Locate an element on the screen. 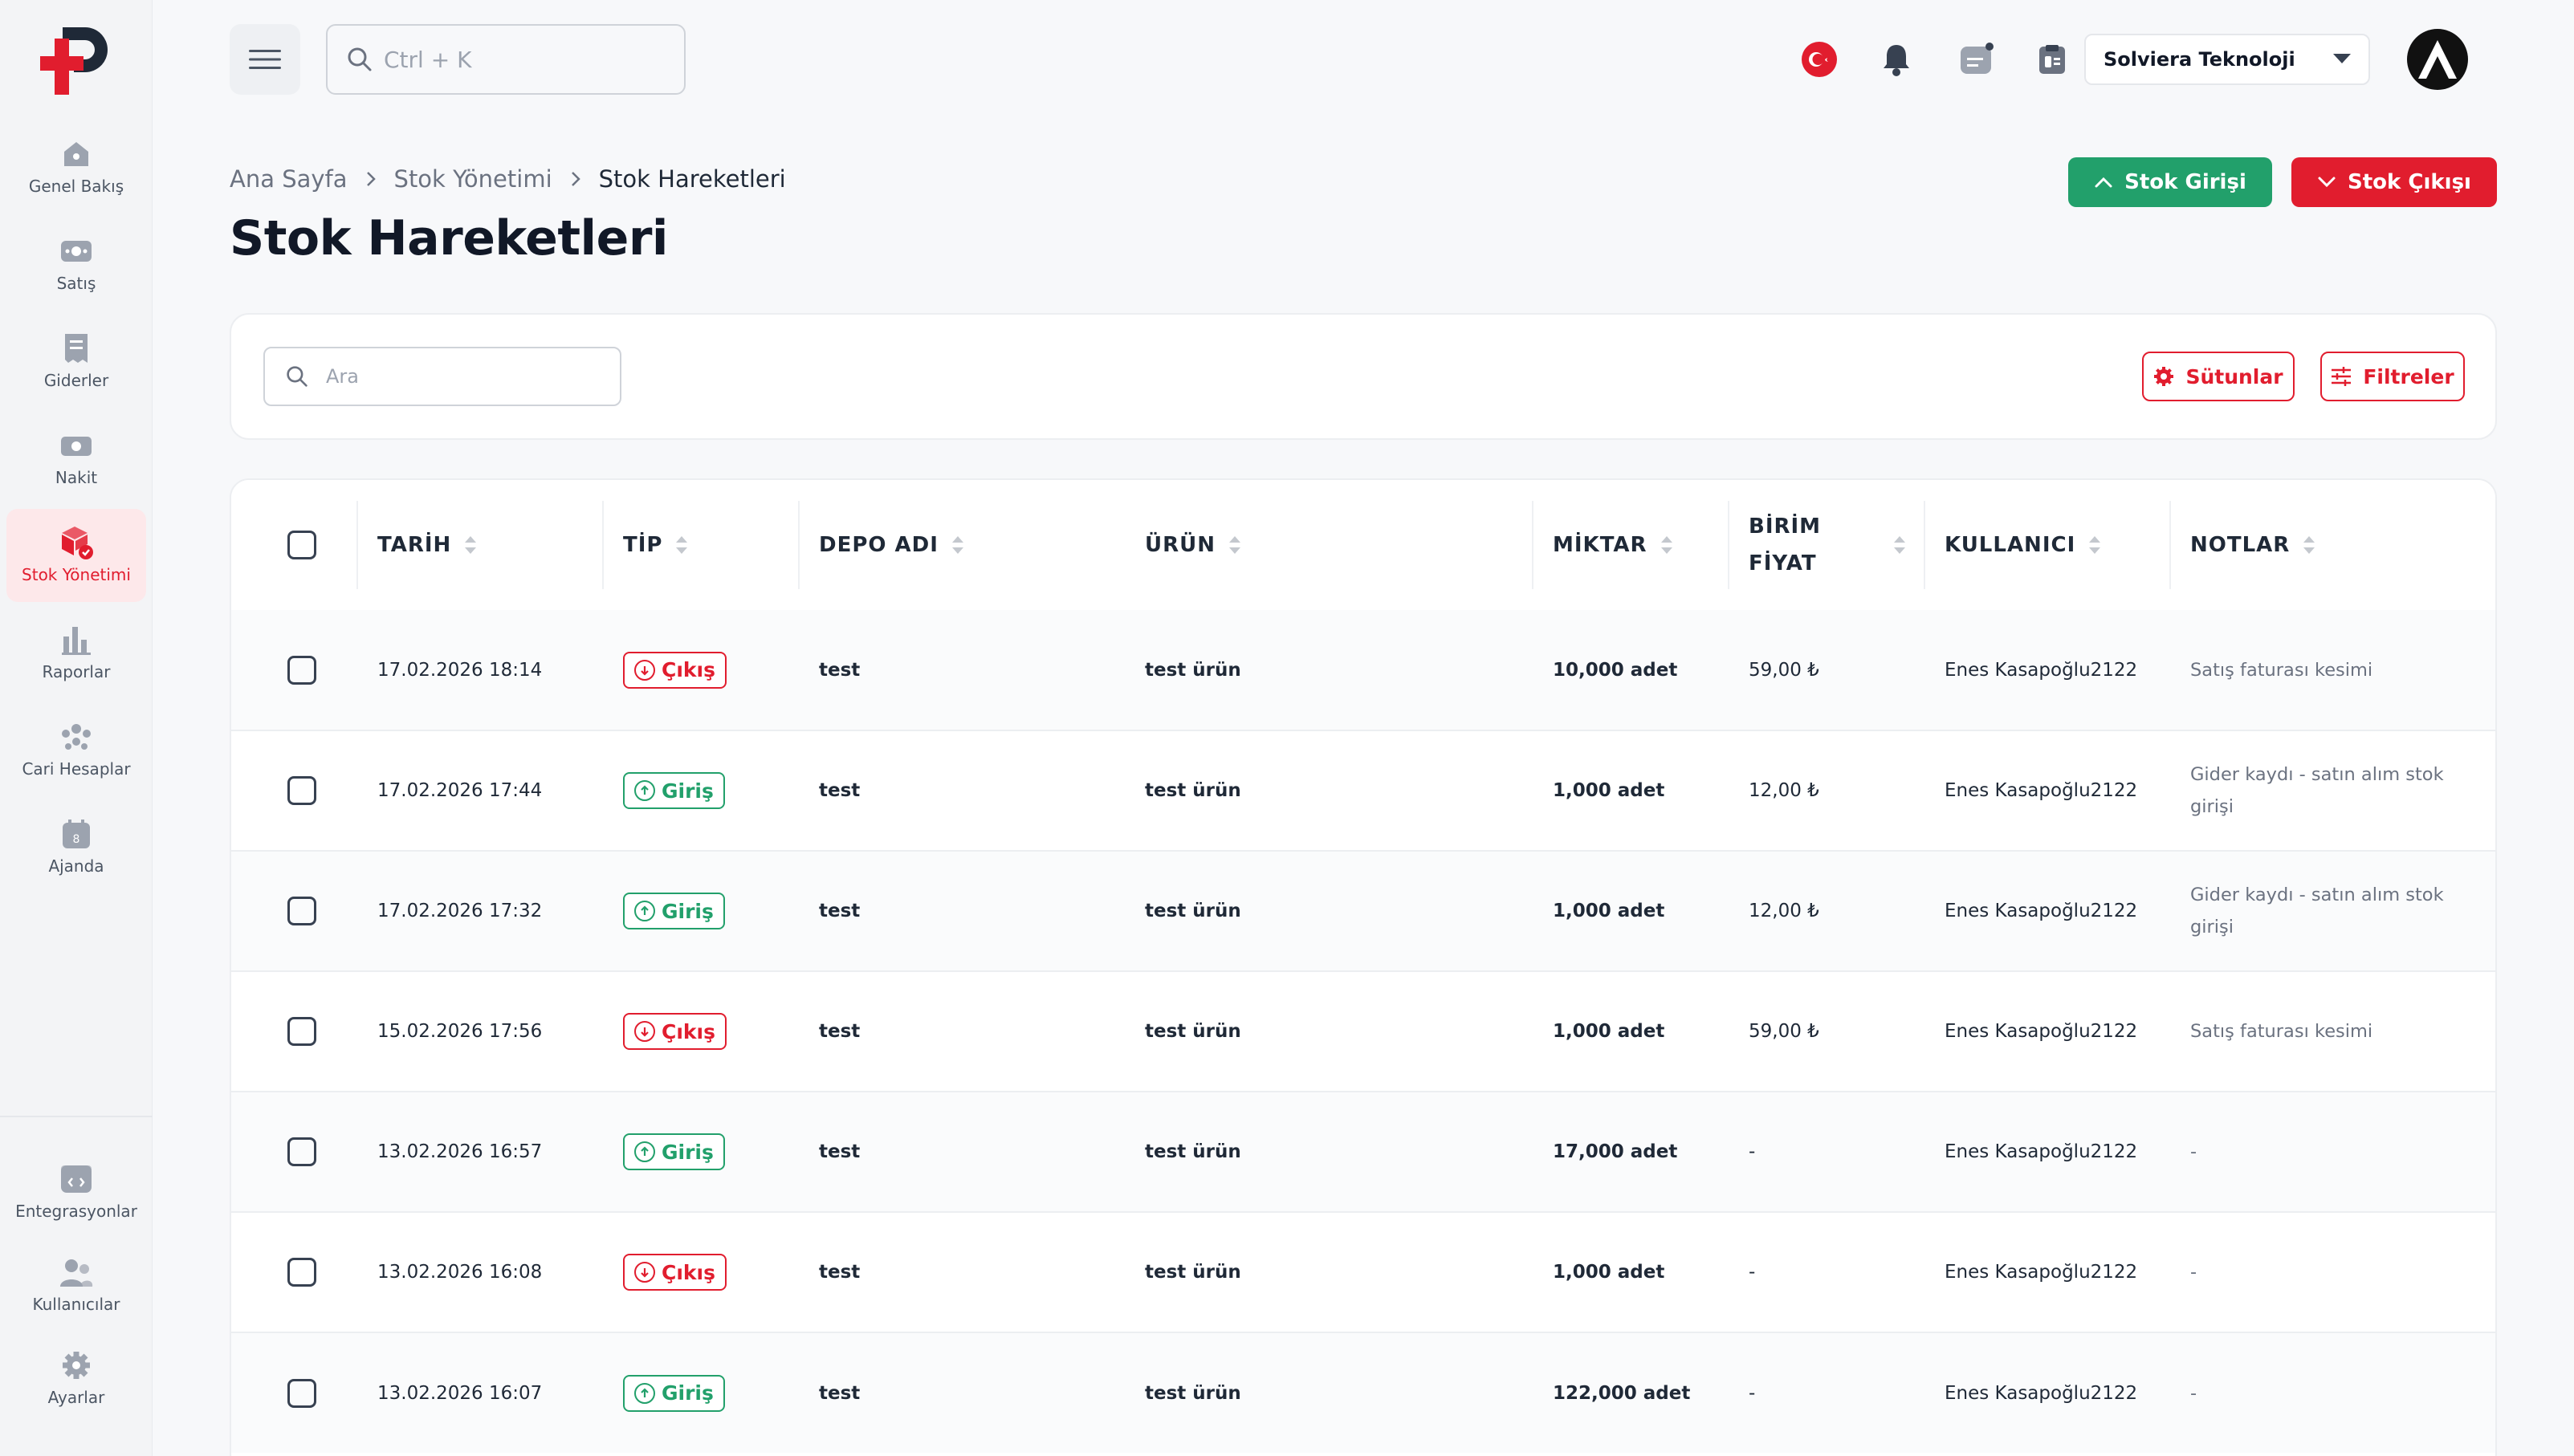 This screenshot has height=1456, width=2574. sidebar-item-users: Kullanıcılar is located at coordinates (76, 1285).